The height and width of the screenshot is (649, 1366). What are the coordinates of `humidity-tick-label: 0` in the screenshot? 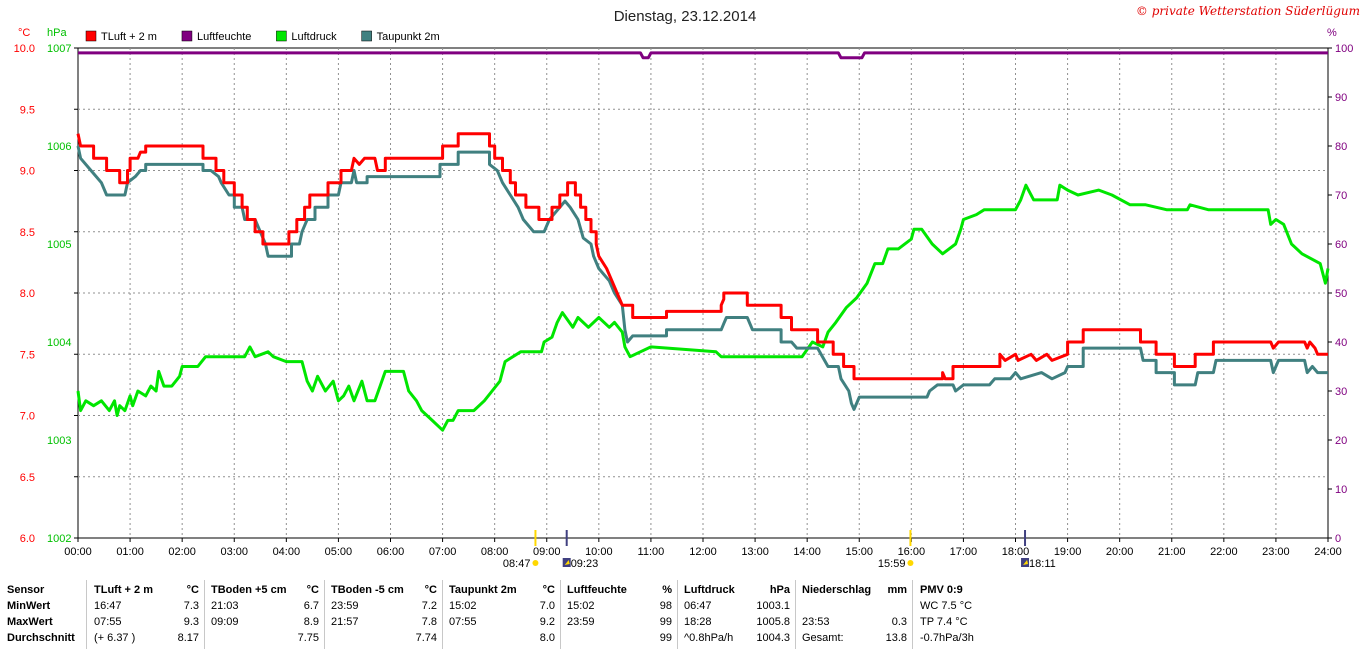 It's located at (1338, 539).